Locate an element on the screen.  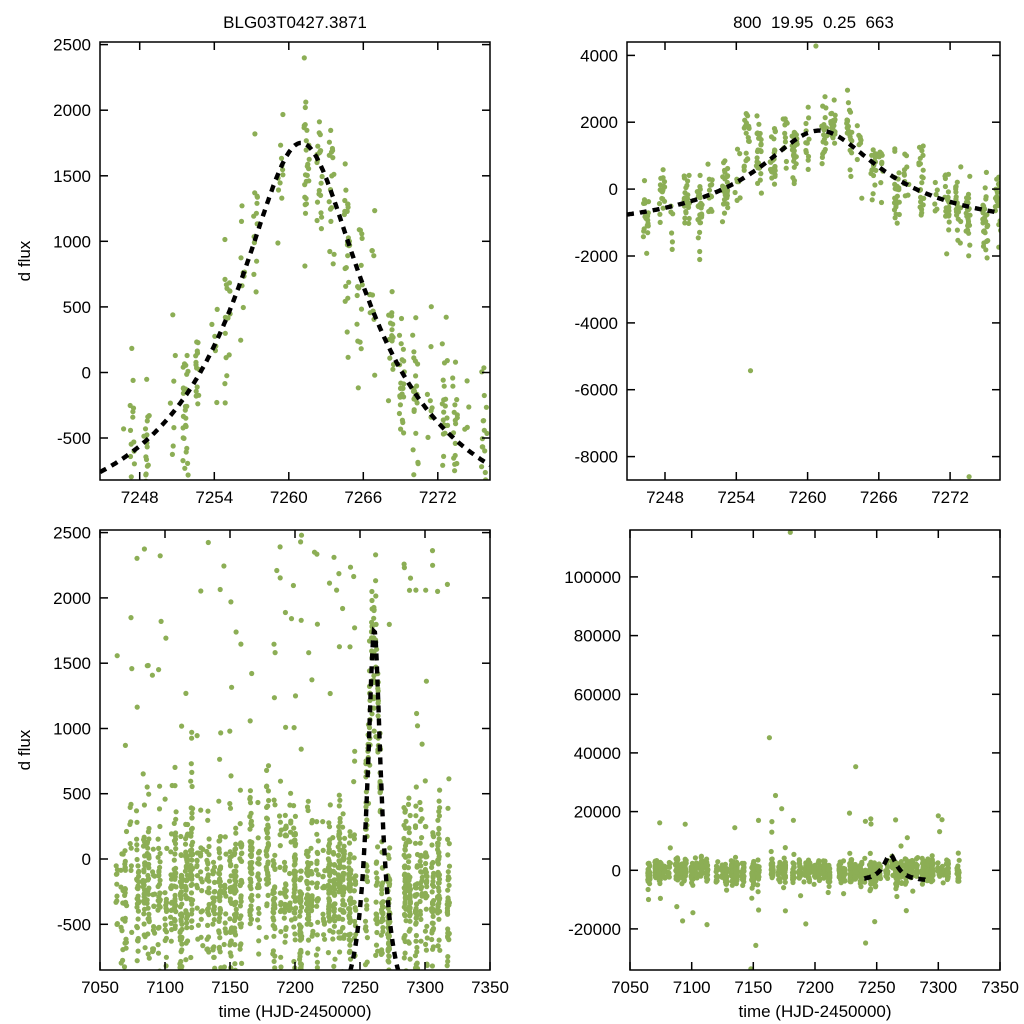
y-tick-label: 80000 is located at coordinates (597, 636).